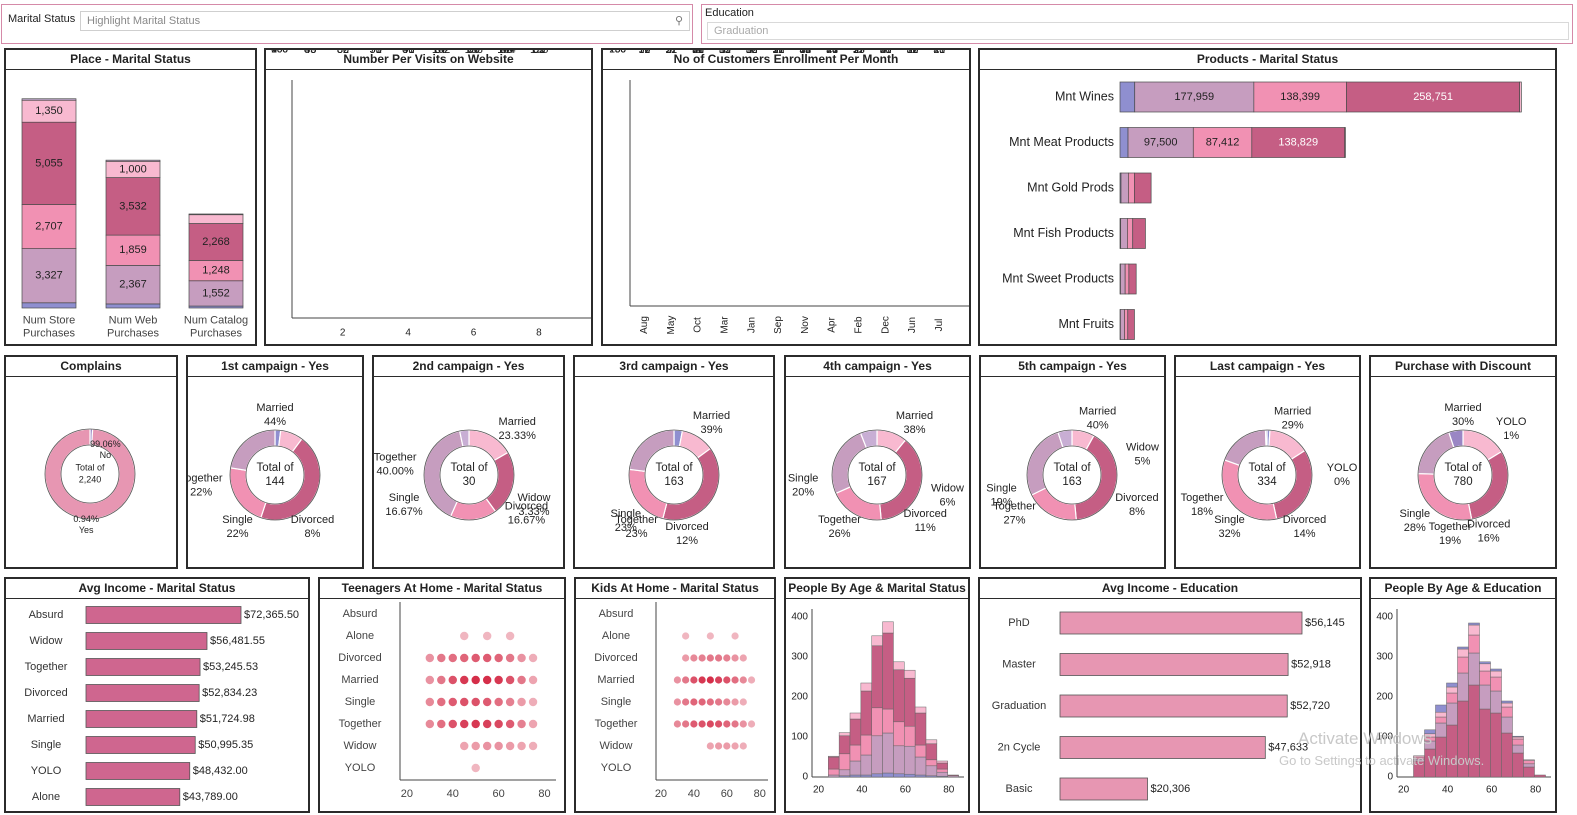 This screenshot has width=1577, height=815. Describe the element at coordinates (1019, 706) in the screenshot. I see `category-label: Graduation` at that location.